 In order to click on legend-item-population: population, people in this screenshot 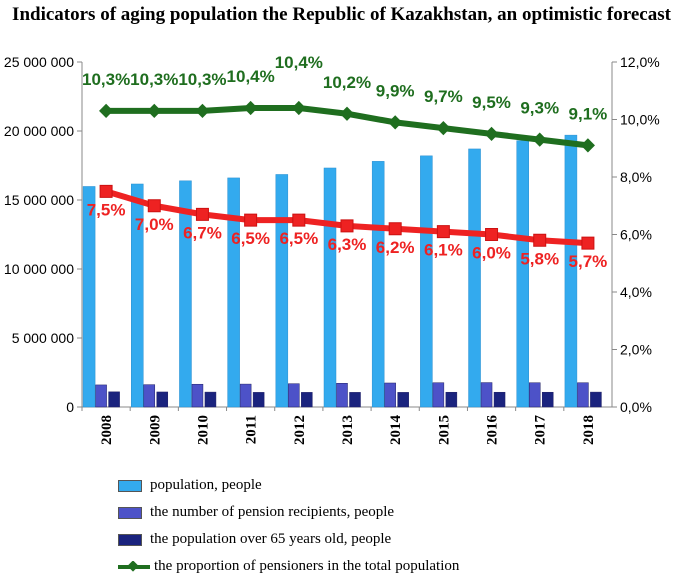, I will do `click(288, 485)`.